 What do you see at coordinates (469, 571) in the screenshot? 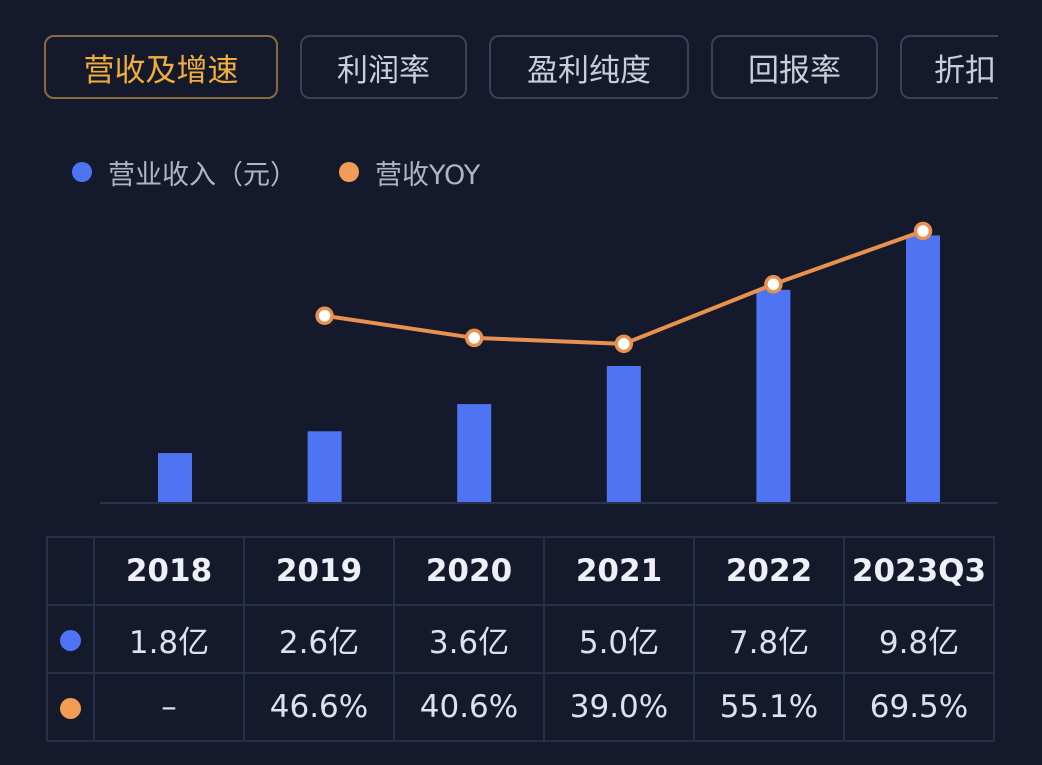
I see `year-cell: 2020` at bounding box center [469, 571].